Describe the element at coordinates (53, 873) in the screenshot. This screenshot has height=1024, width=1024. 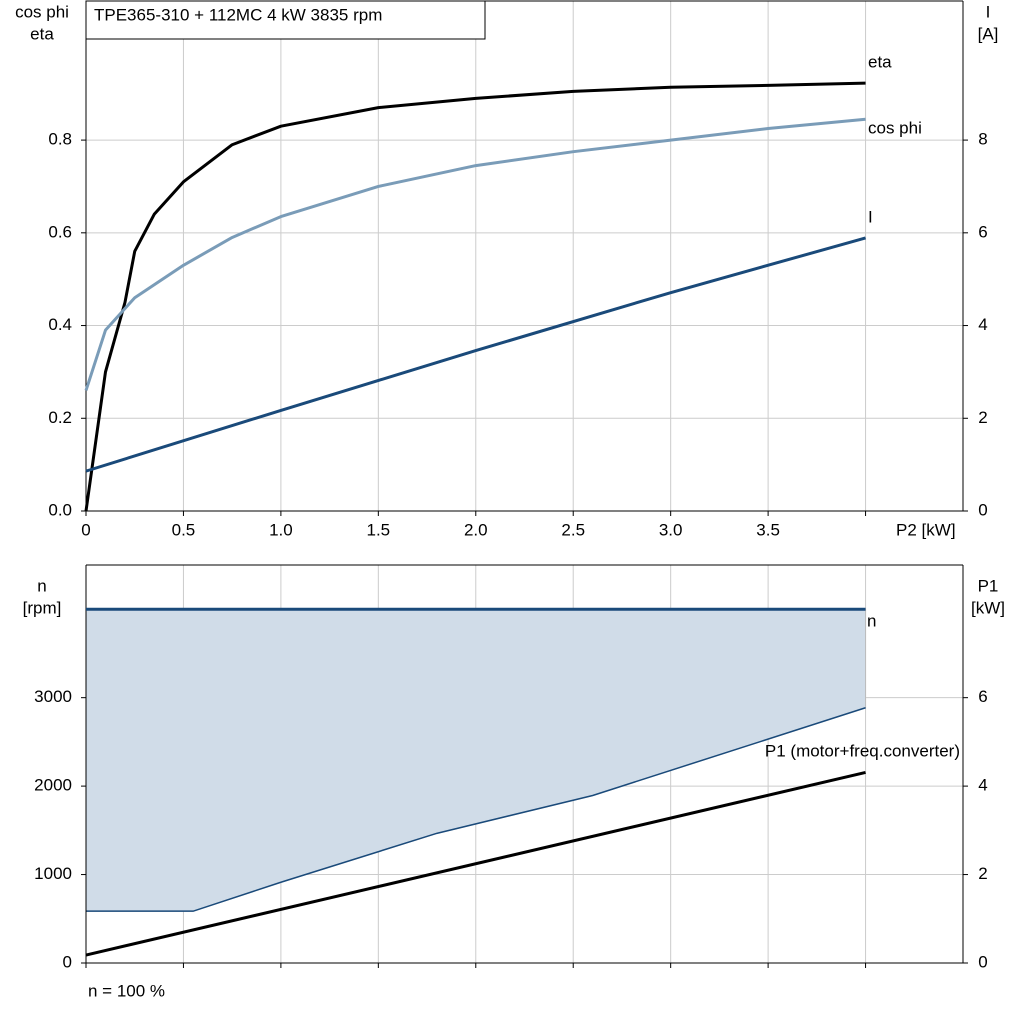
I see `y-tick-label: 1000` at that location.